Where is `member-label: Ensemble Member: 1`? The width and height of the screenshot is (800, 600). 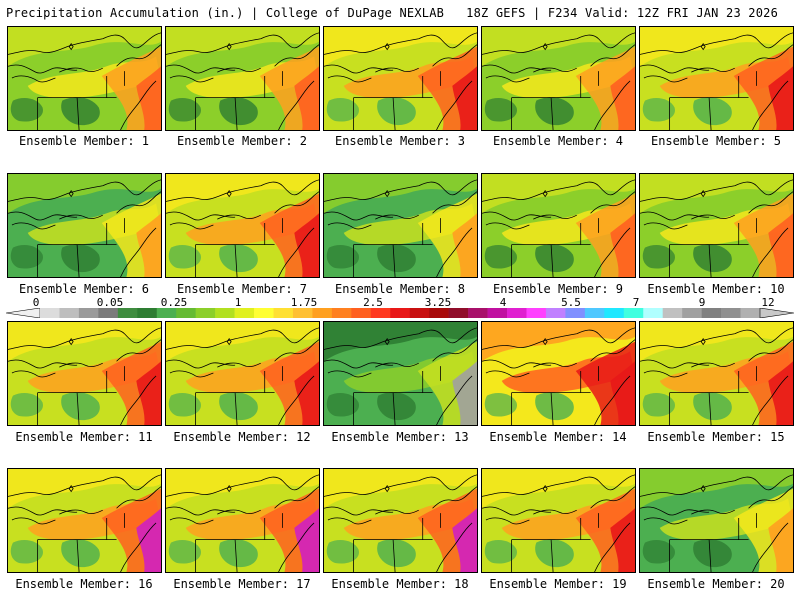
member-label: Ensemble Member: 1 is located at coordinates (84, 141).